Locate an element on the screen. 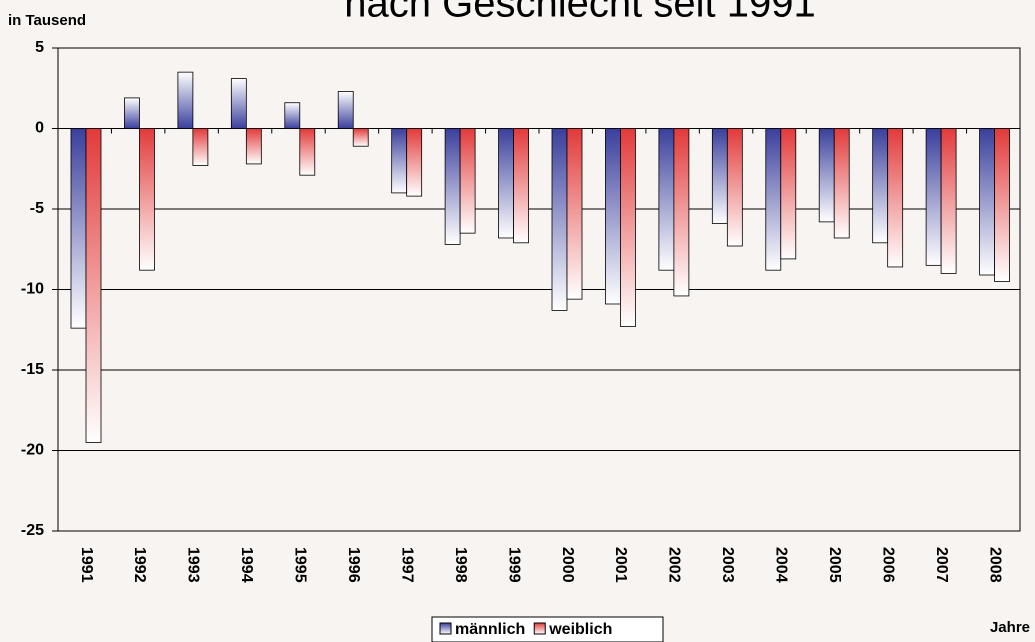  x-tick-label: 2001 is located at coordinates (620, 565).